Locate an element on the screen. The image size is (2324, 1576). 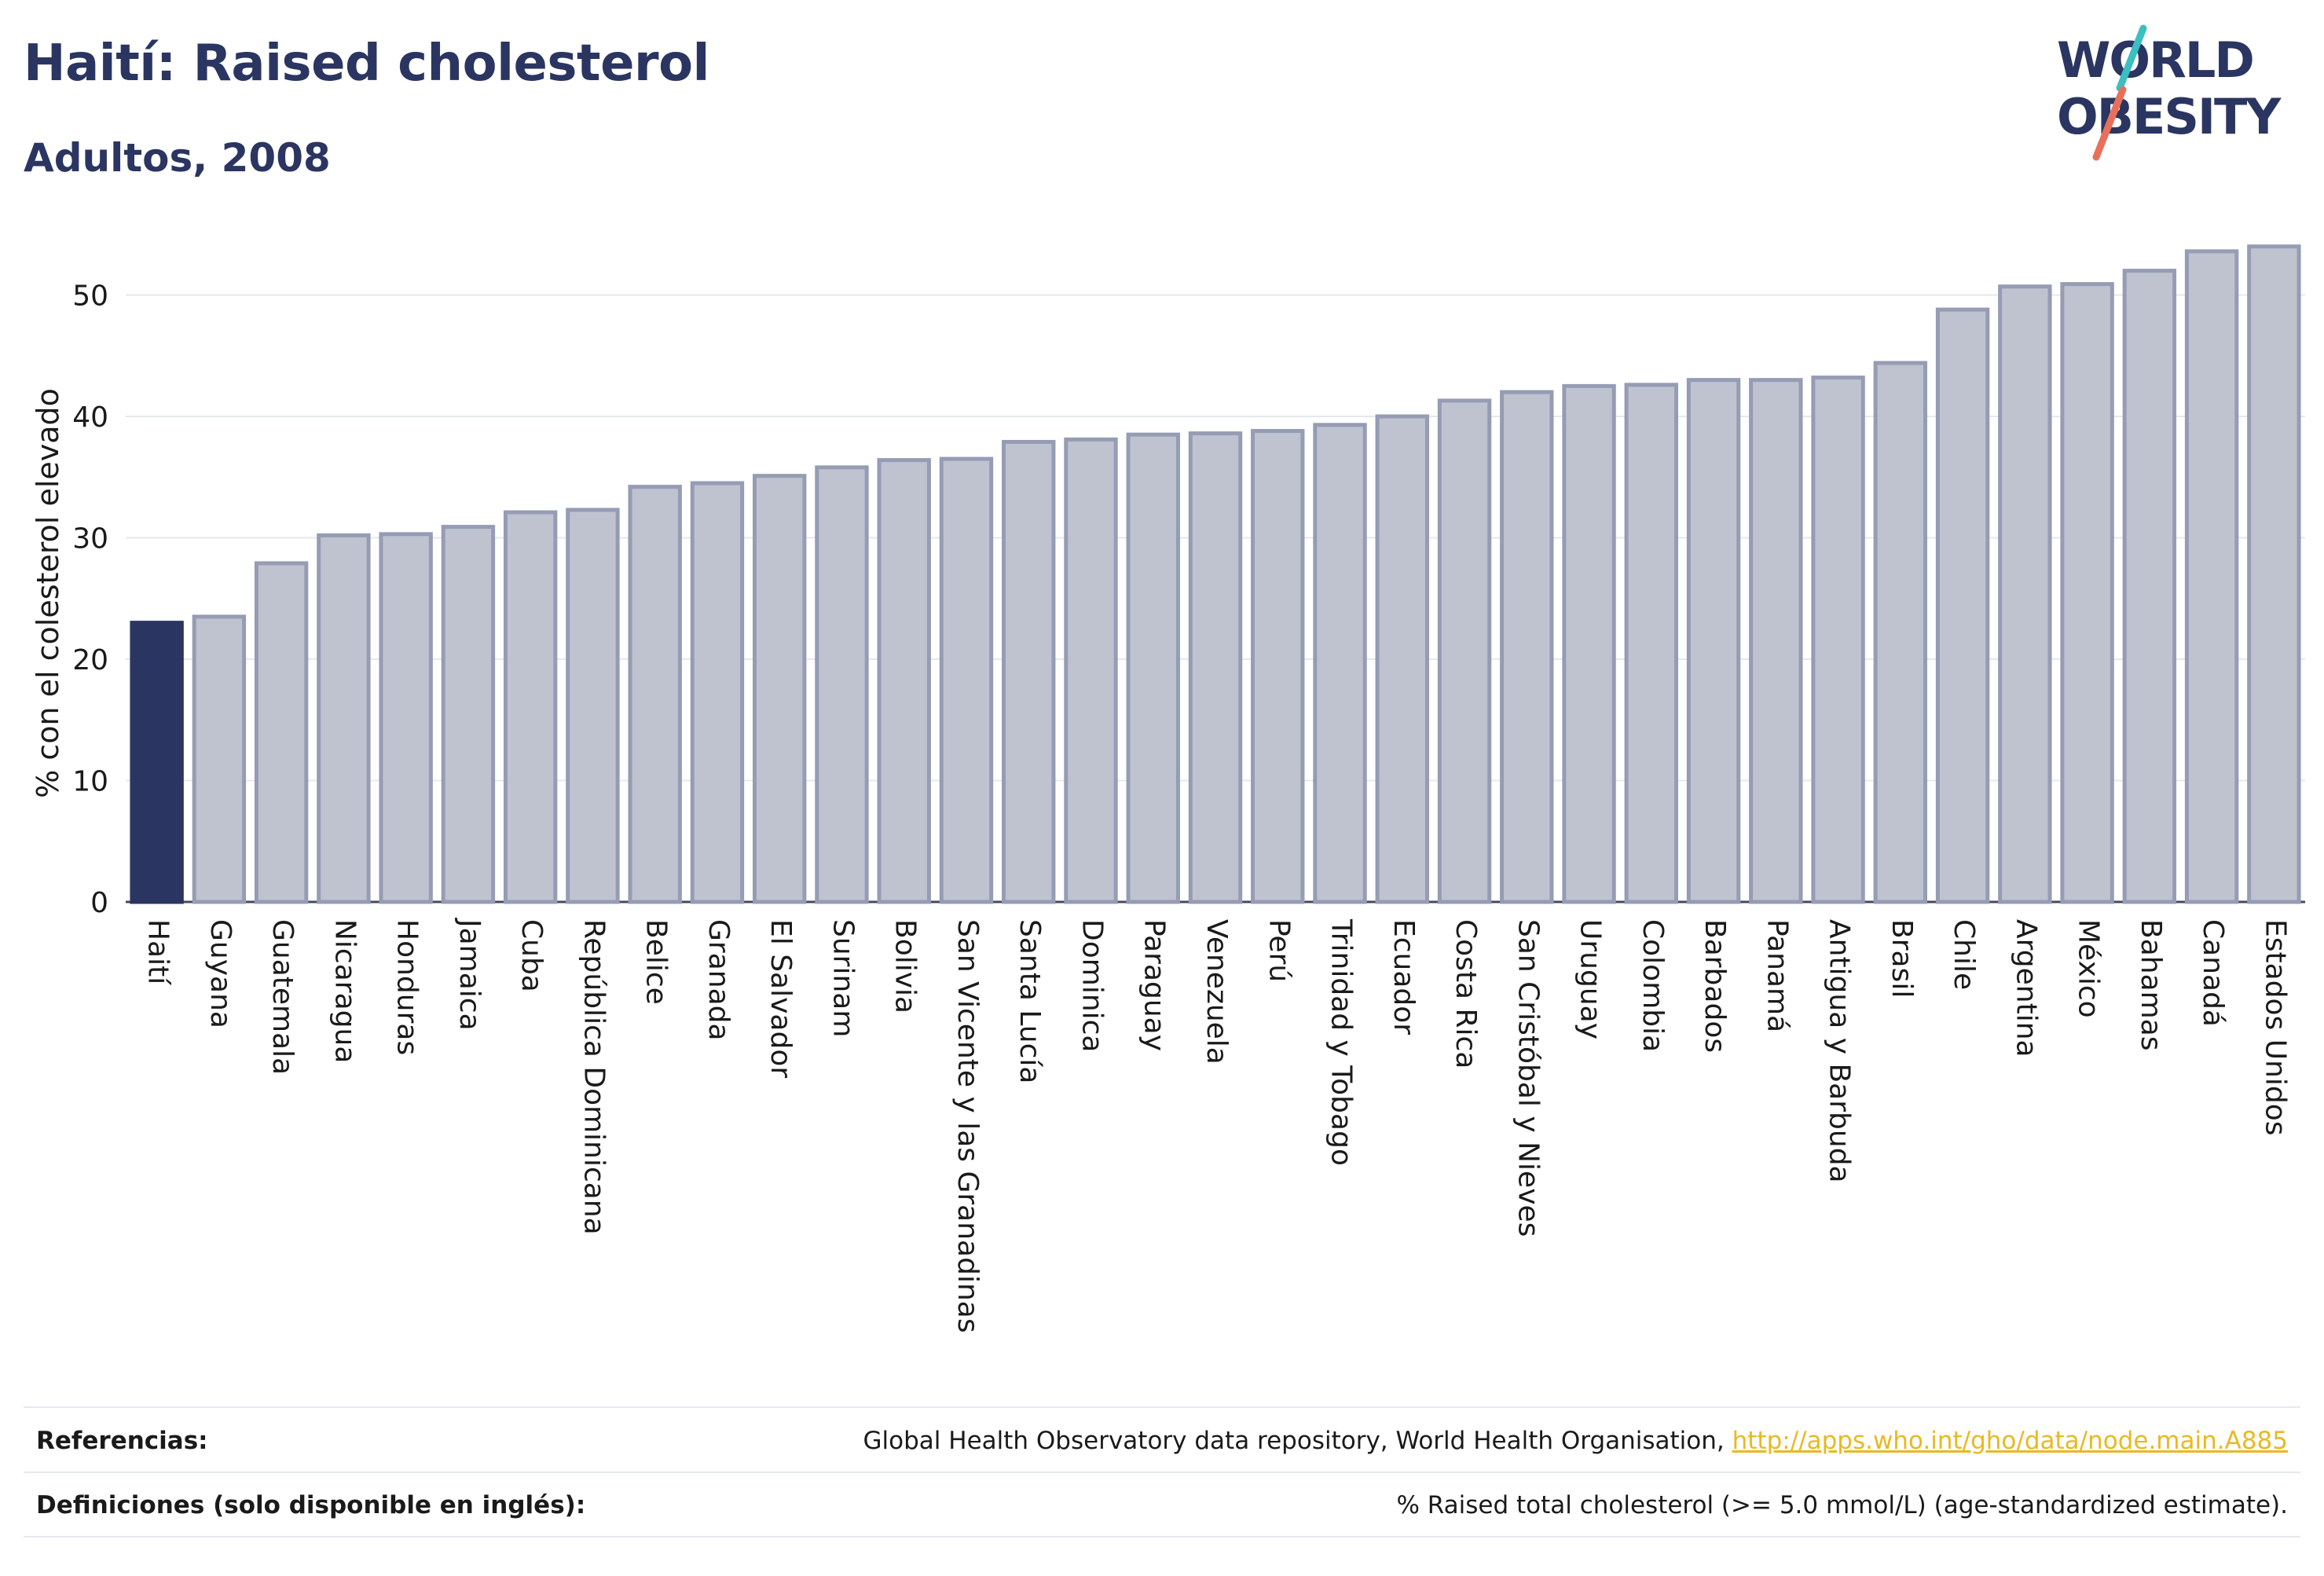
bar-haiti is located at coordinates (157, 762).